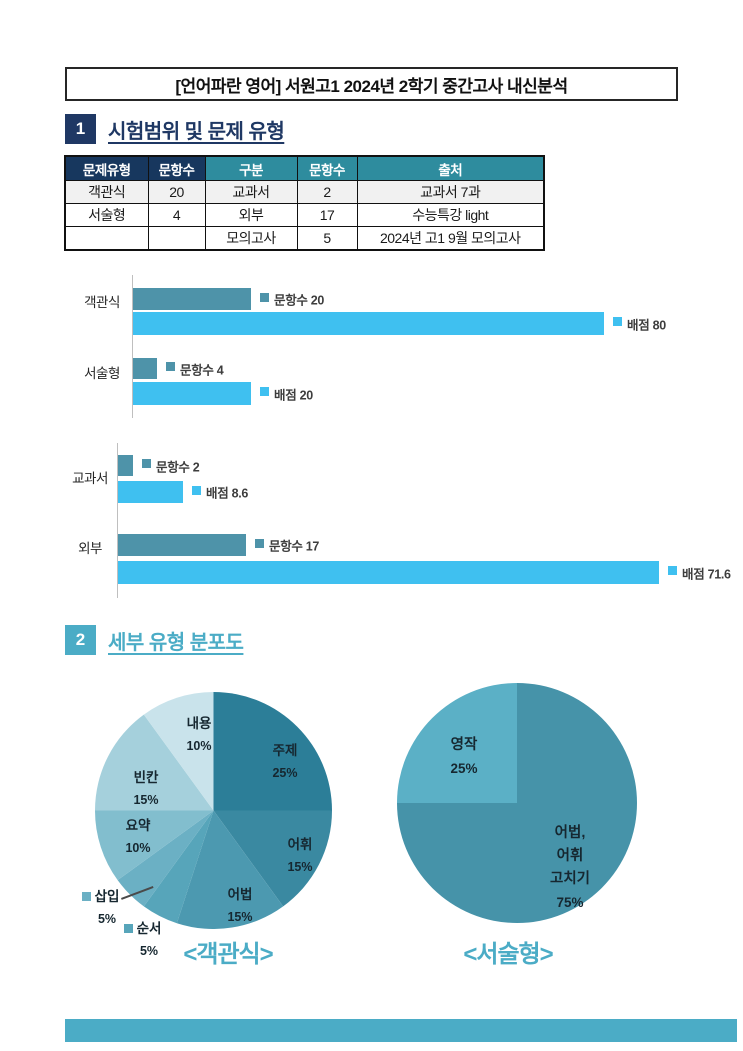 The image size is (743, 1051). I want to click on pie1-label-주제: 주제 25%, so click(284, 762).